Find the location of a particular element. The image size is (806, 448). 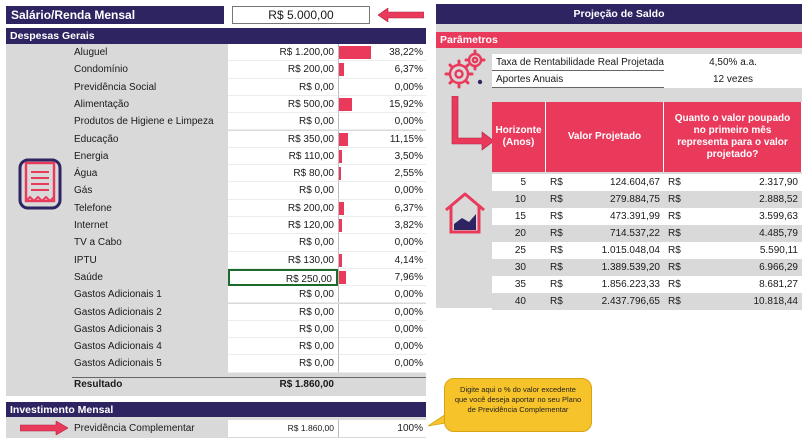

expense-name: Gastos Adicionais 1 is located at coordinates (118, 295).